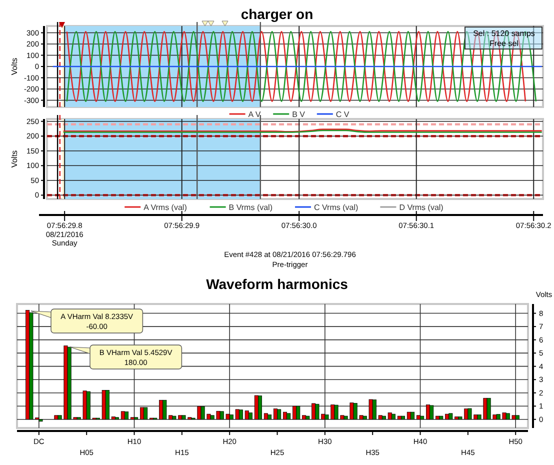 The width and height of the screenshot is (554, 465). What do you see at coordinates (336, 207) in the screenshot?
I see `legend-label: C Vrms (val)` at bounding box center [336, 207].